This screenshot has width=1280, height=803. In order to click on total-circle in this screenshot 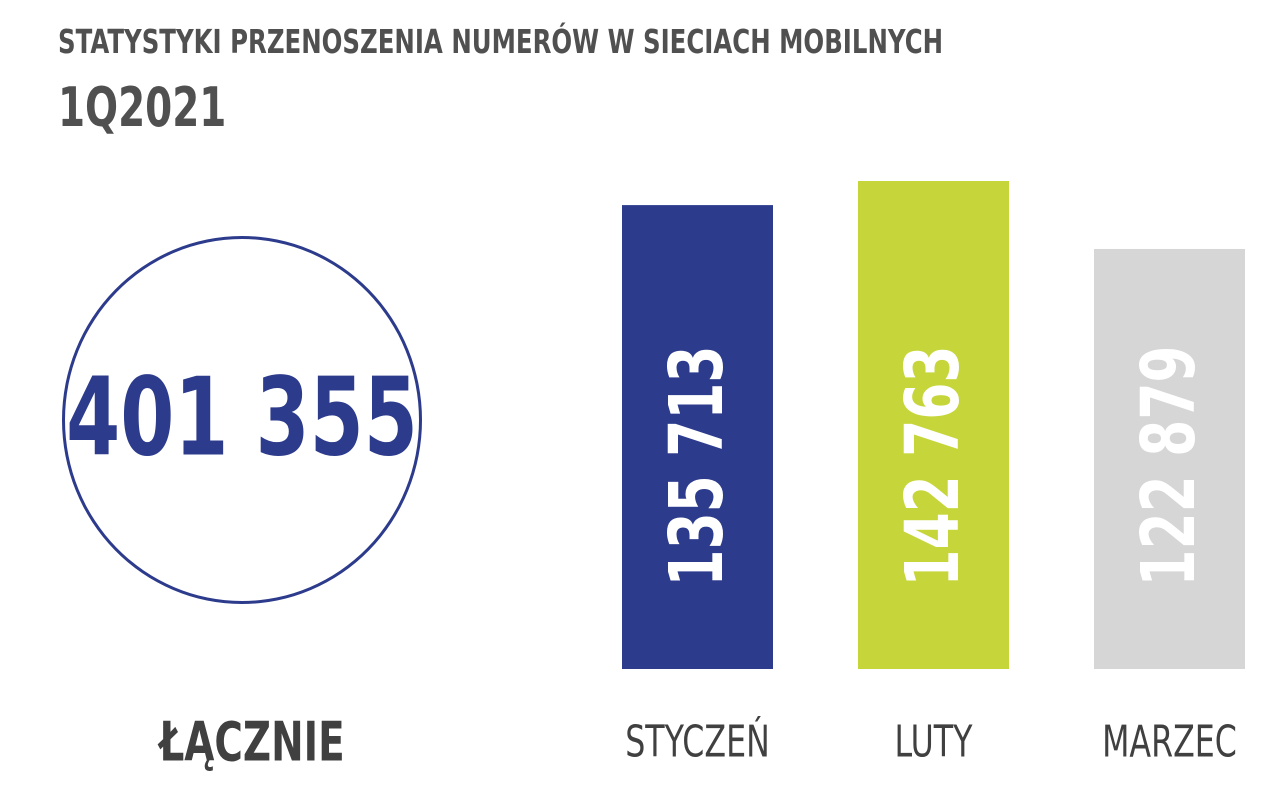, I will do `click(242, 420)`.